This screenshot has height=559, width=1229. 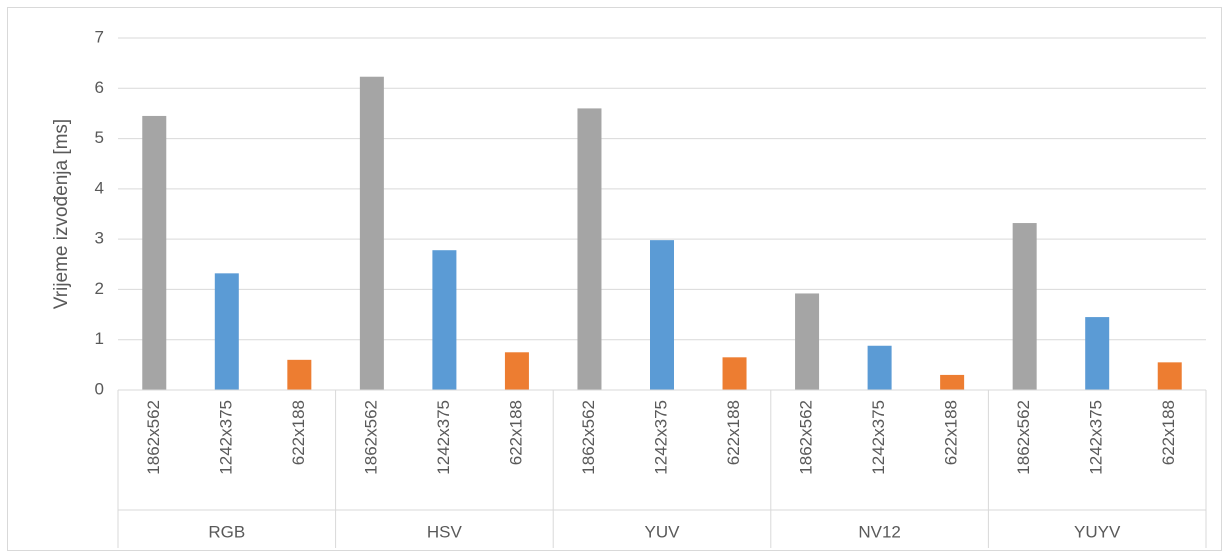 I want to click on y-tick-label: 5, so click(x=99, y=137).